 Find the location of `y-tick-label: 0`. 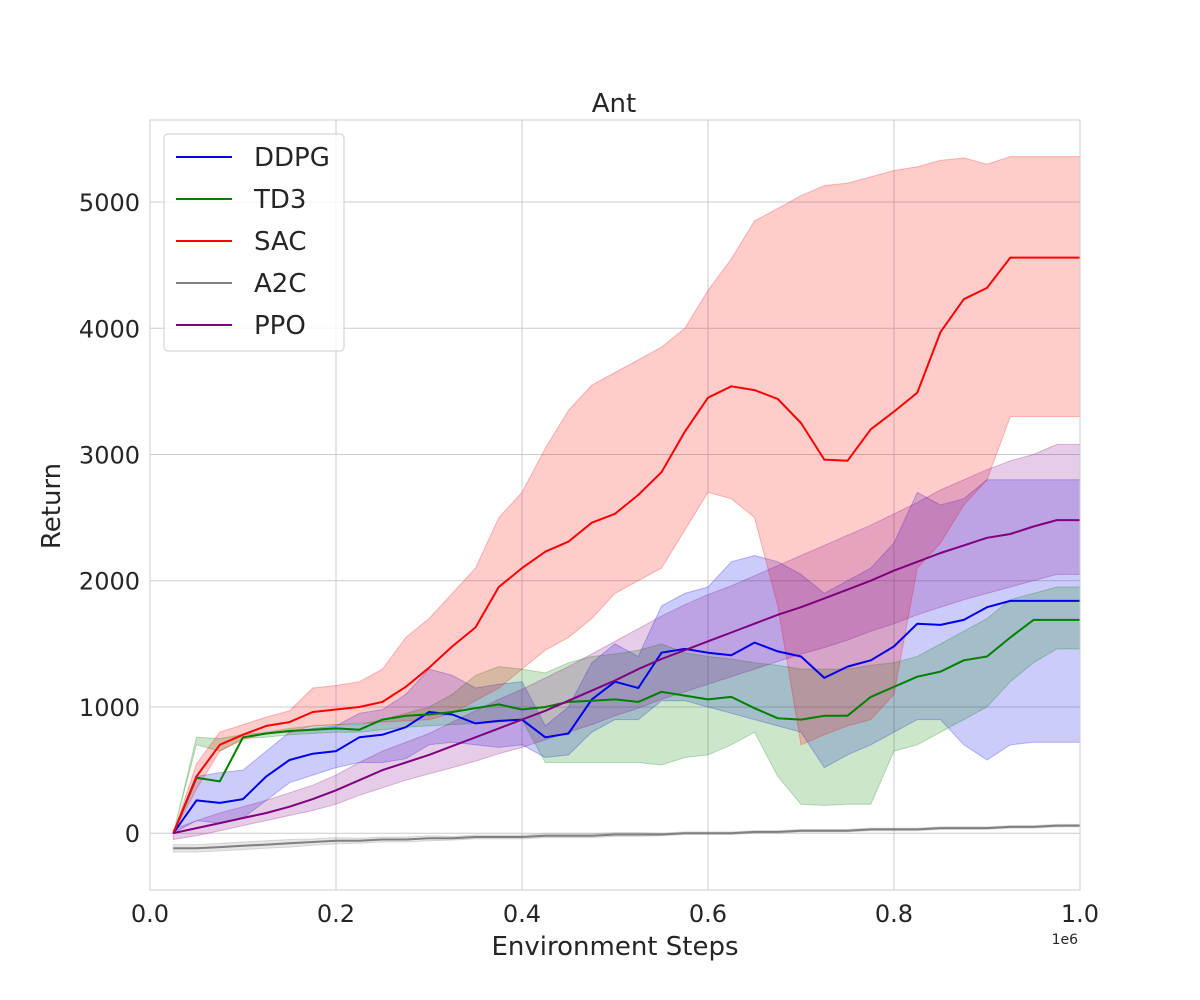

y-tick-label: 0 is located at coordinates (132, 834).